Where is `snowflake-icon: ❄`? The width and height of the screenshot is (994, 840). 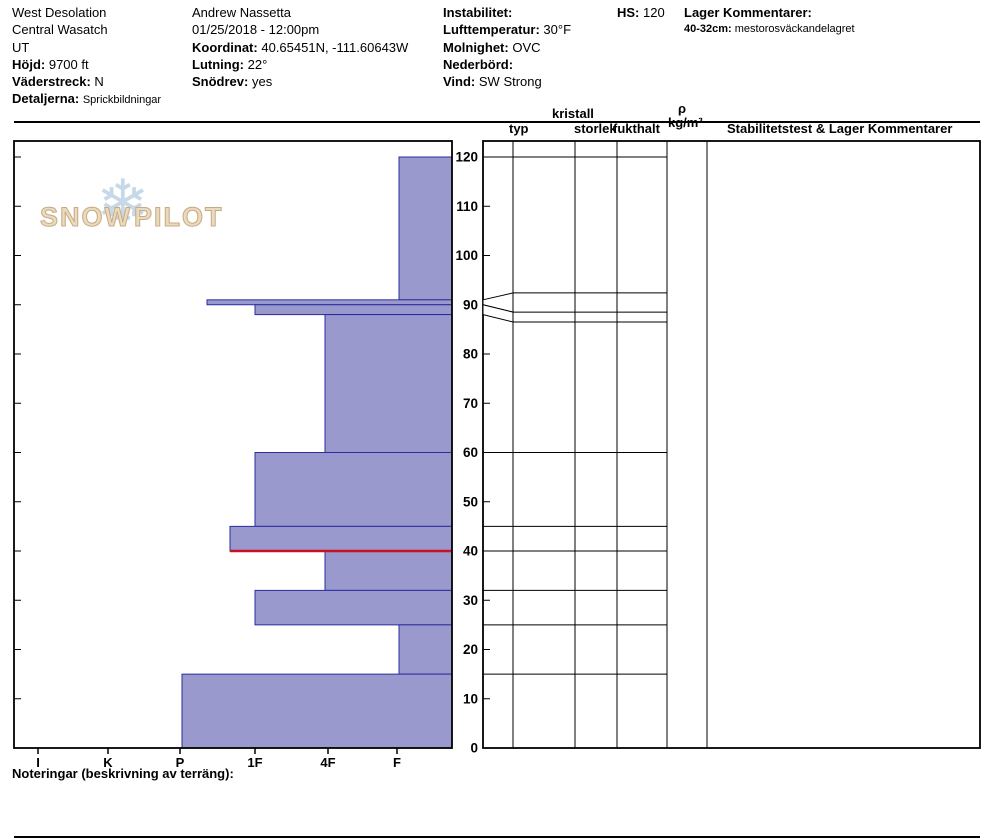 snowflake-icon: ❄ is located at coordinates (123, 203).